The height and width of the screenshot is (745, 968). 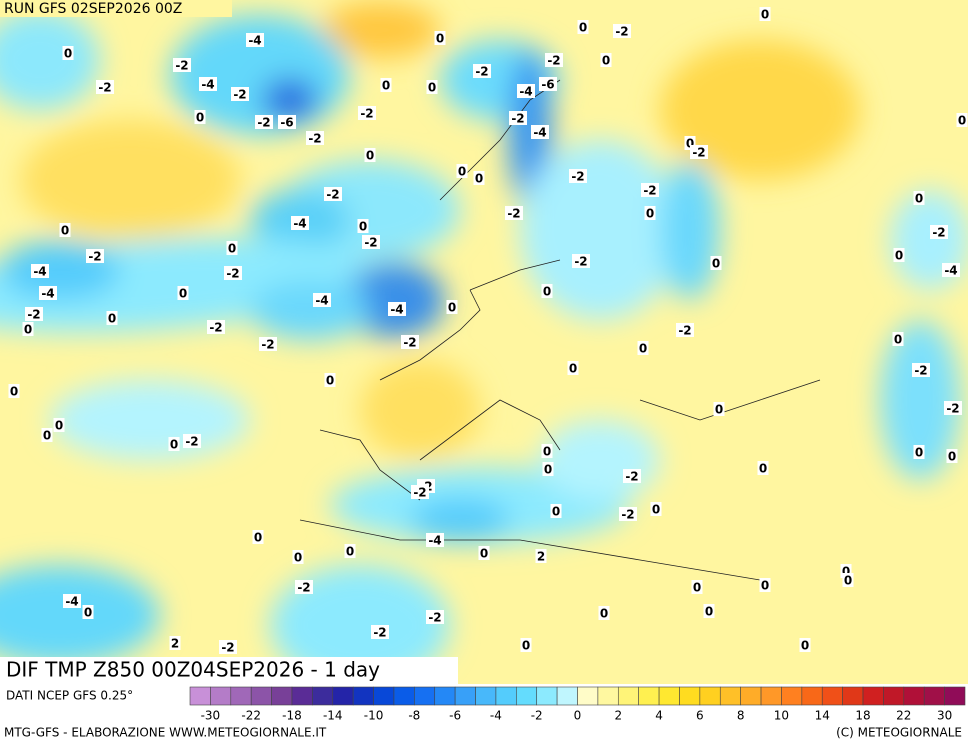 What do you see at coordinates (944, 716) in the screenshot?
I see `colorbar-tick-label: 30` at bounding box center [944, 716].